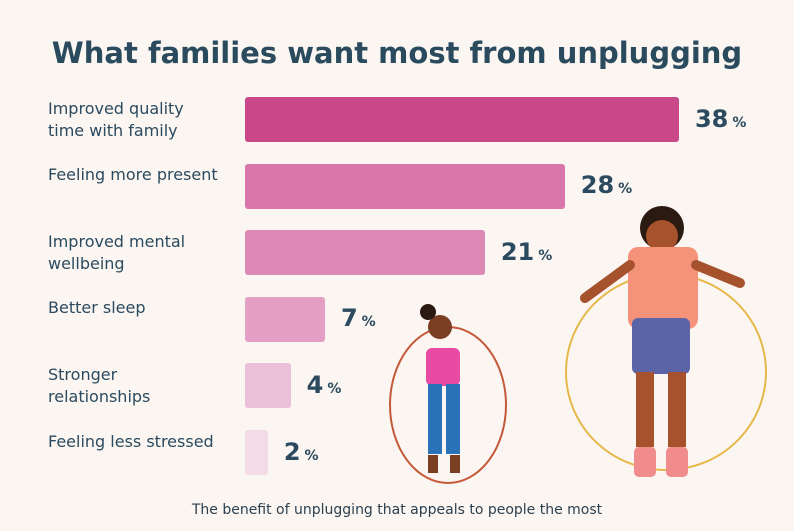  I want to click on value-label: 2%, so click(301, 452).